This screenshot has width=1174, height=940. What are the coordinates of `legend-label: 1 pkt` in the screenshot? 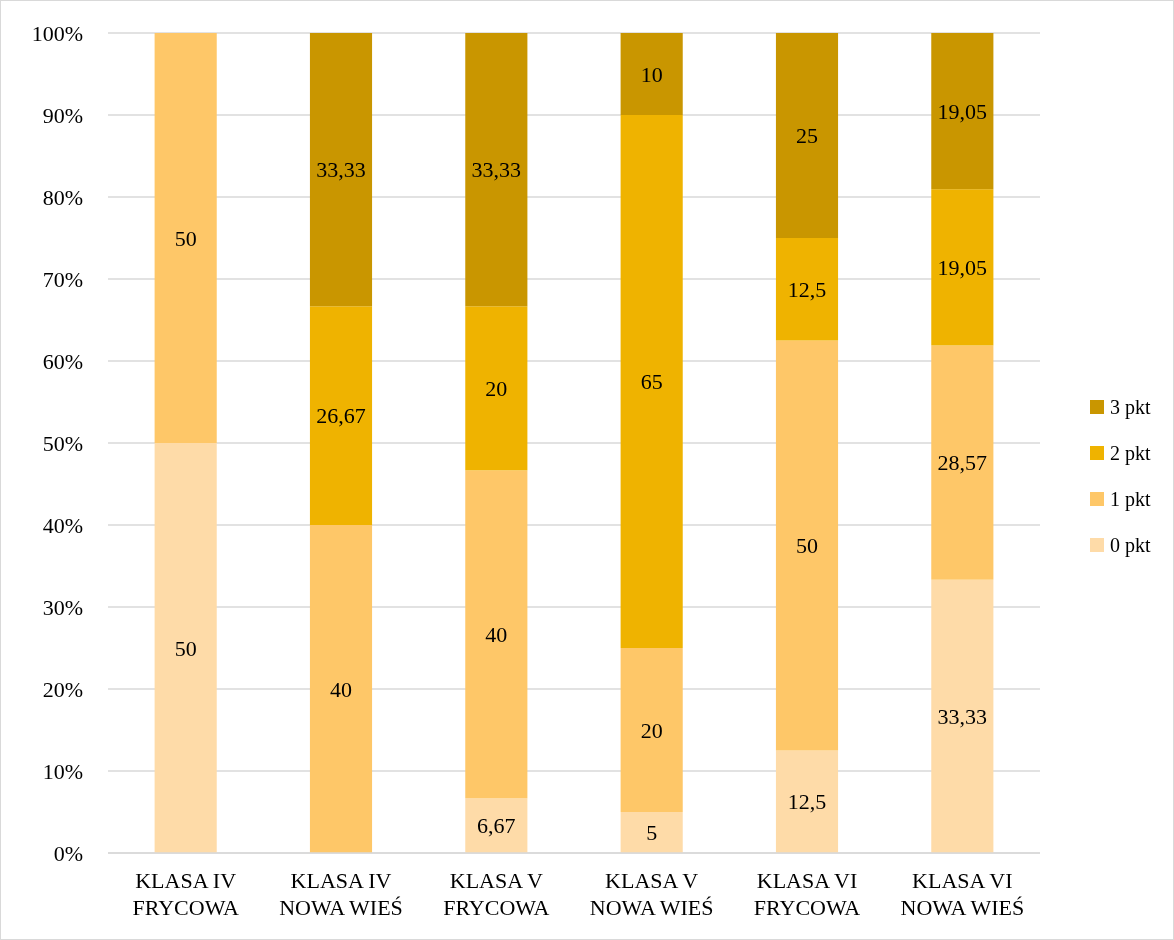 It's located at (1130, 499).